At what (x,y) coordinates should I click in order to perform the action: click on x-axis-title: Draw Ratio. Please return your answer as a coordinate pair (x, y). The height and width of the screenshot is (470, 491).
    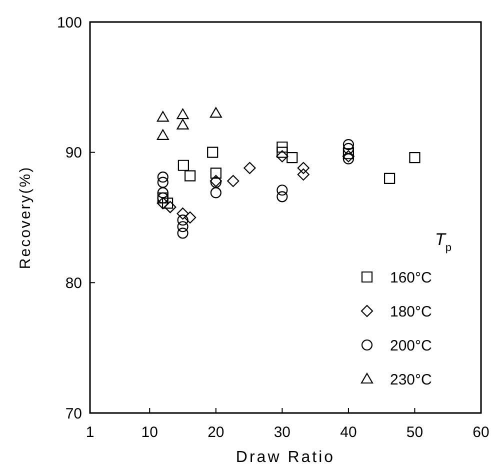
    Looking at the image, I should click on (286, 457).